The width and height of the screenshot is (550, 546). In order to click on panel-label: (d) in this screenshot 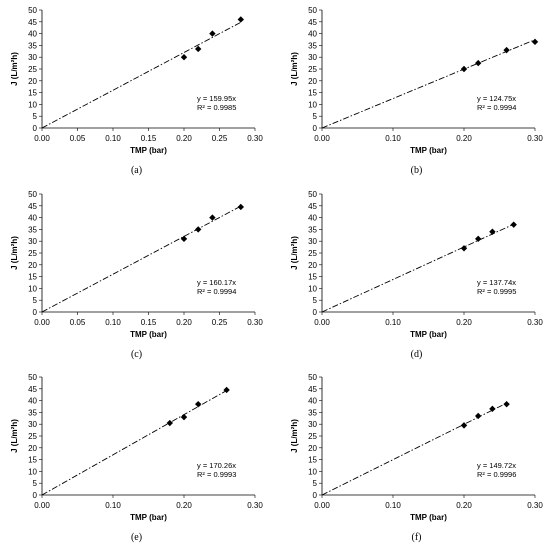, I will do `click(417, 354)`.